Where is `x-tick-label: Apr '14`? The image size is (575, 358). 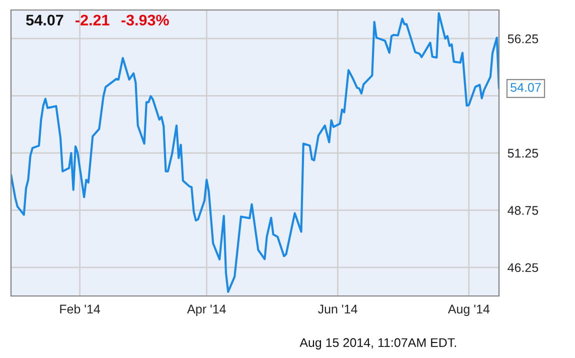
x-tick-label: Apr '14 is located at coordinates (206, 310).